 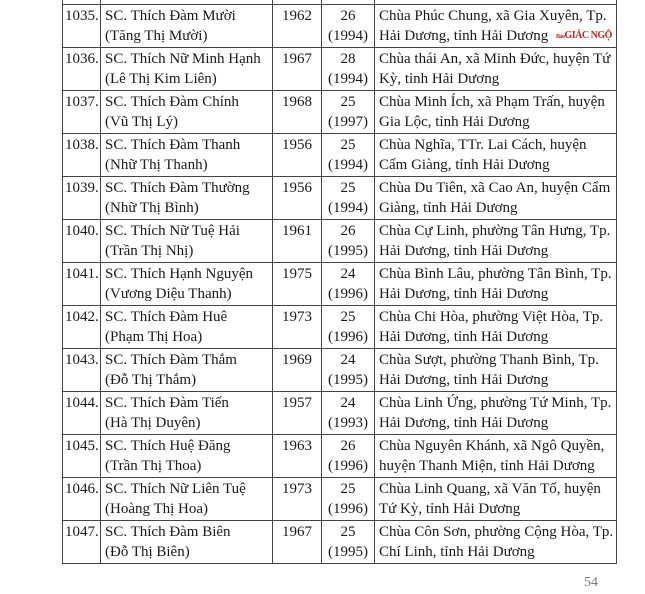 What do you see at coordinates (297, 456) in the screenshot?
I see `birth-year-cell: 1963` at bounding box center [297, 456].